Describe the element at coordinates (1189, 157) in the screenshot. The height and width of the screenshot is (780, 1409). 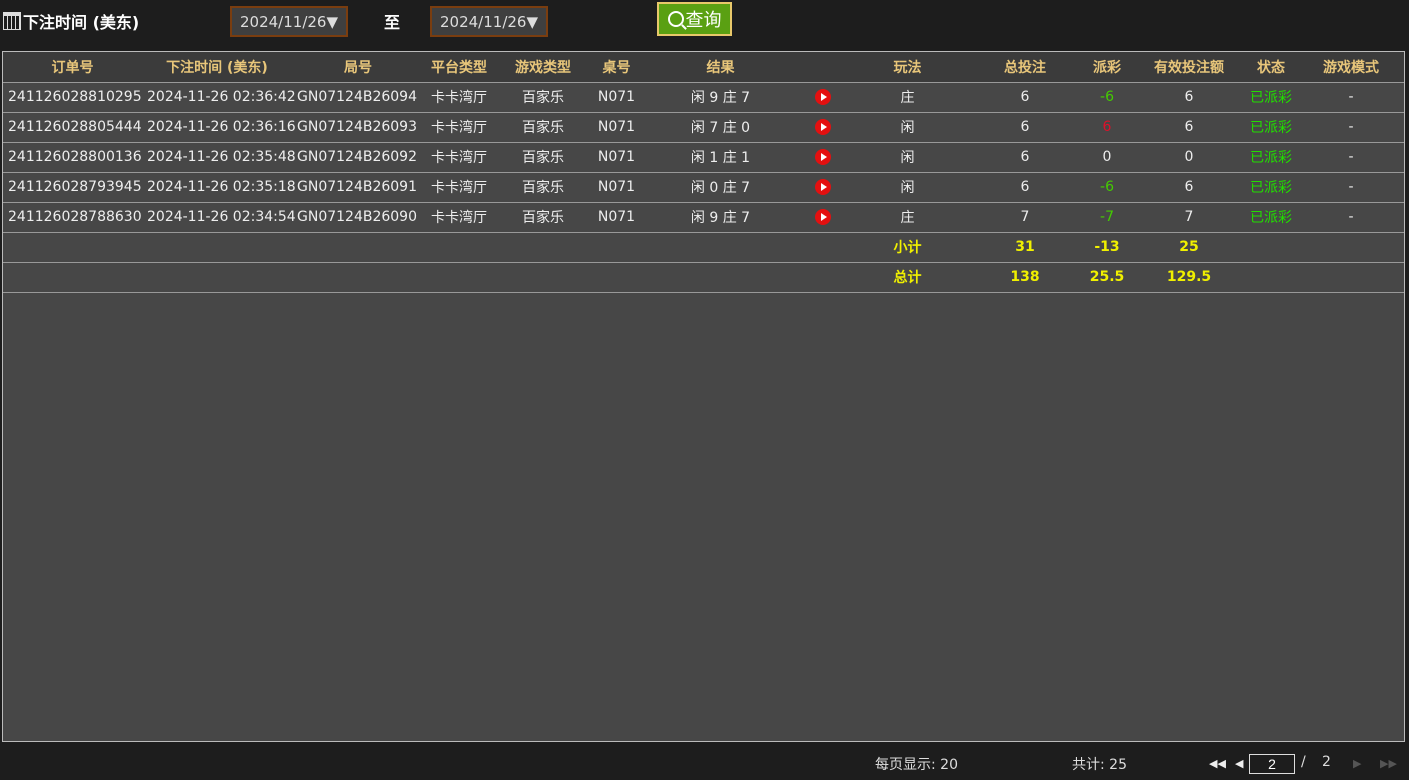
I see `cell-valid: 0` at that location.